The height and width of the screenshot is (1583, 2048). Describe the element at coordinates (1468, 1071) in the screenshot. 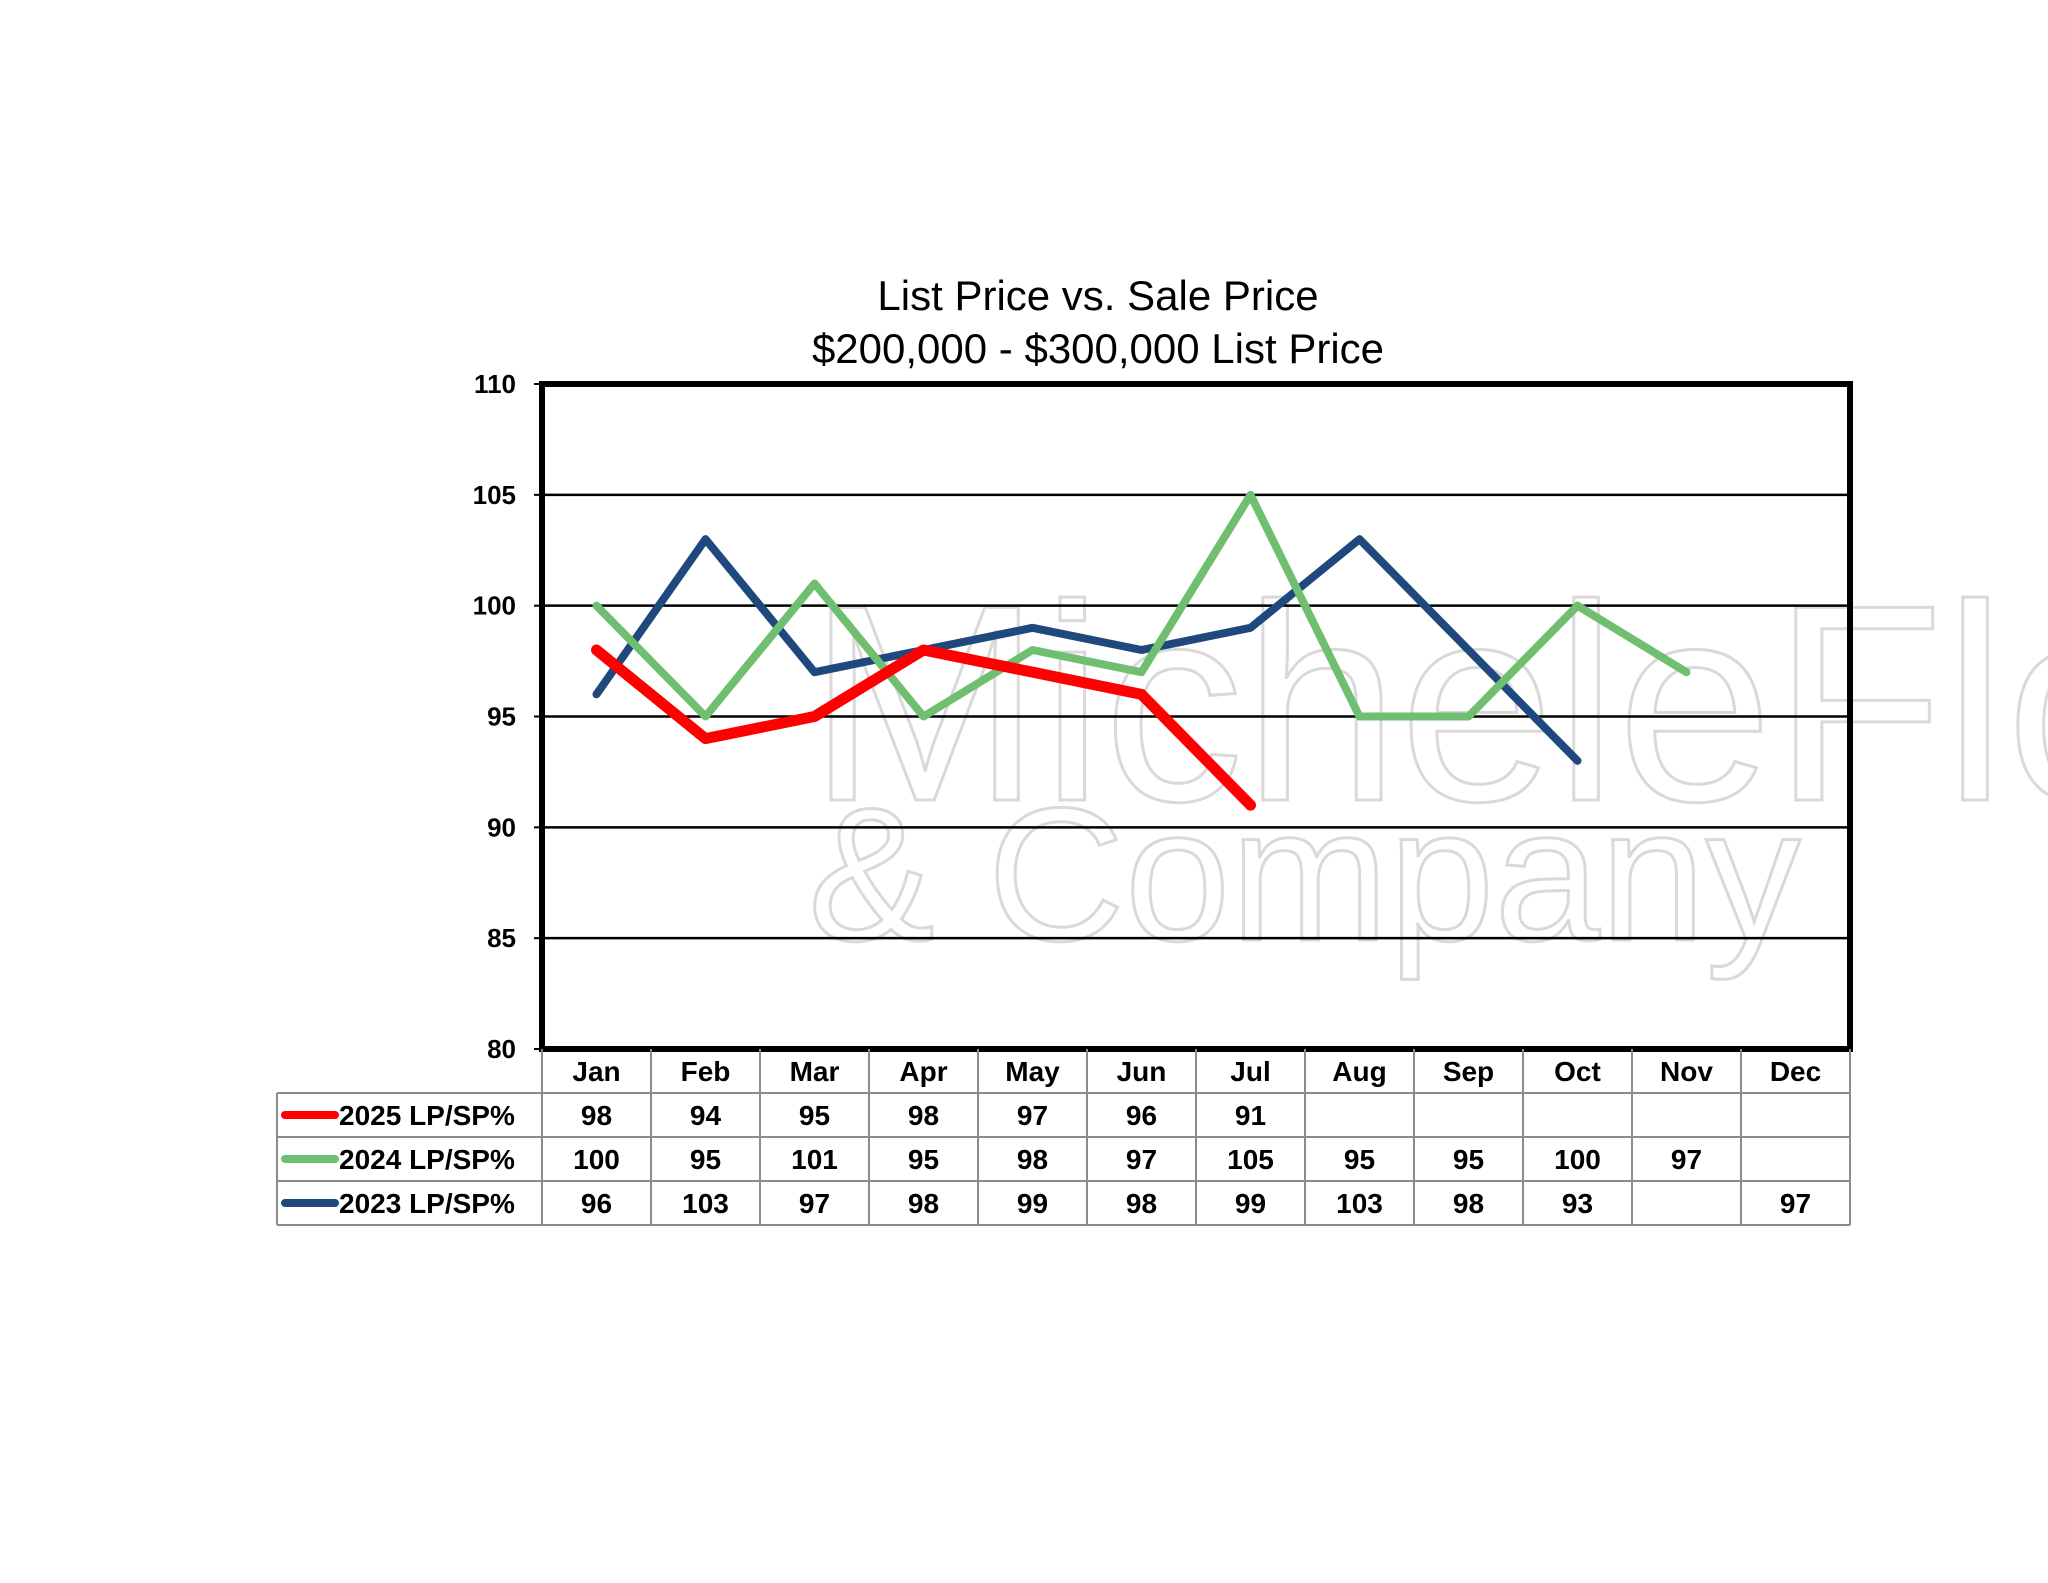

I see `x-tick-label: Sep` at that location.